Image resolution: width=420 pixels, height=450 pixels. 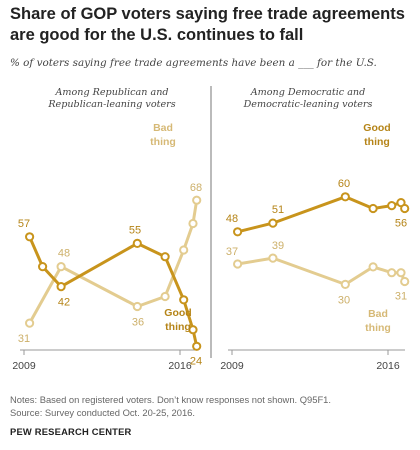 I want to click on source-organization: PEW RESEARCH CENTER, so click(x=71, y=431).